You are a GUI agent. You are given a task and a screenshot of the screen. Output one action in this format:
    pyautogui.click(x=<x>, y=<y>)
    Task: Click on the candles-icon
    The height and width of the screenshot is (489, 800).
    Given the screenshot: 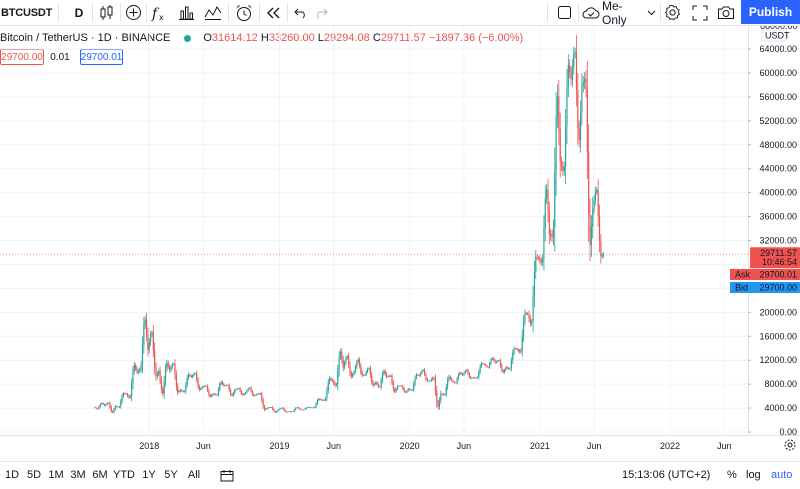 What is the action you would take?
    pyautogui.click(x=107, y=12)
    